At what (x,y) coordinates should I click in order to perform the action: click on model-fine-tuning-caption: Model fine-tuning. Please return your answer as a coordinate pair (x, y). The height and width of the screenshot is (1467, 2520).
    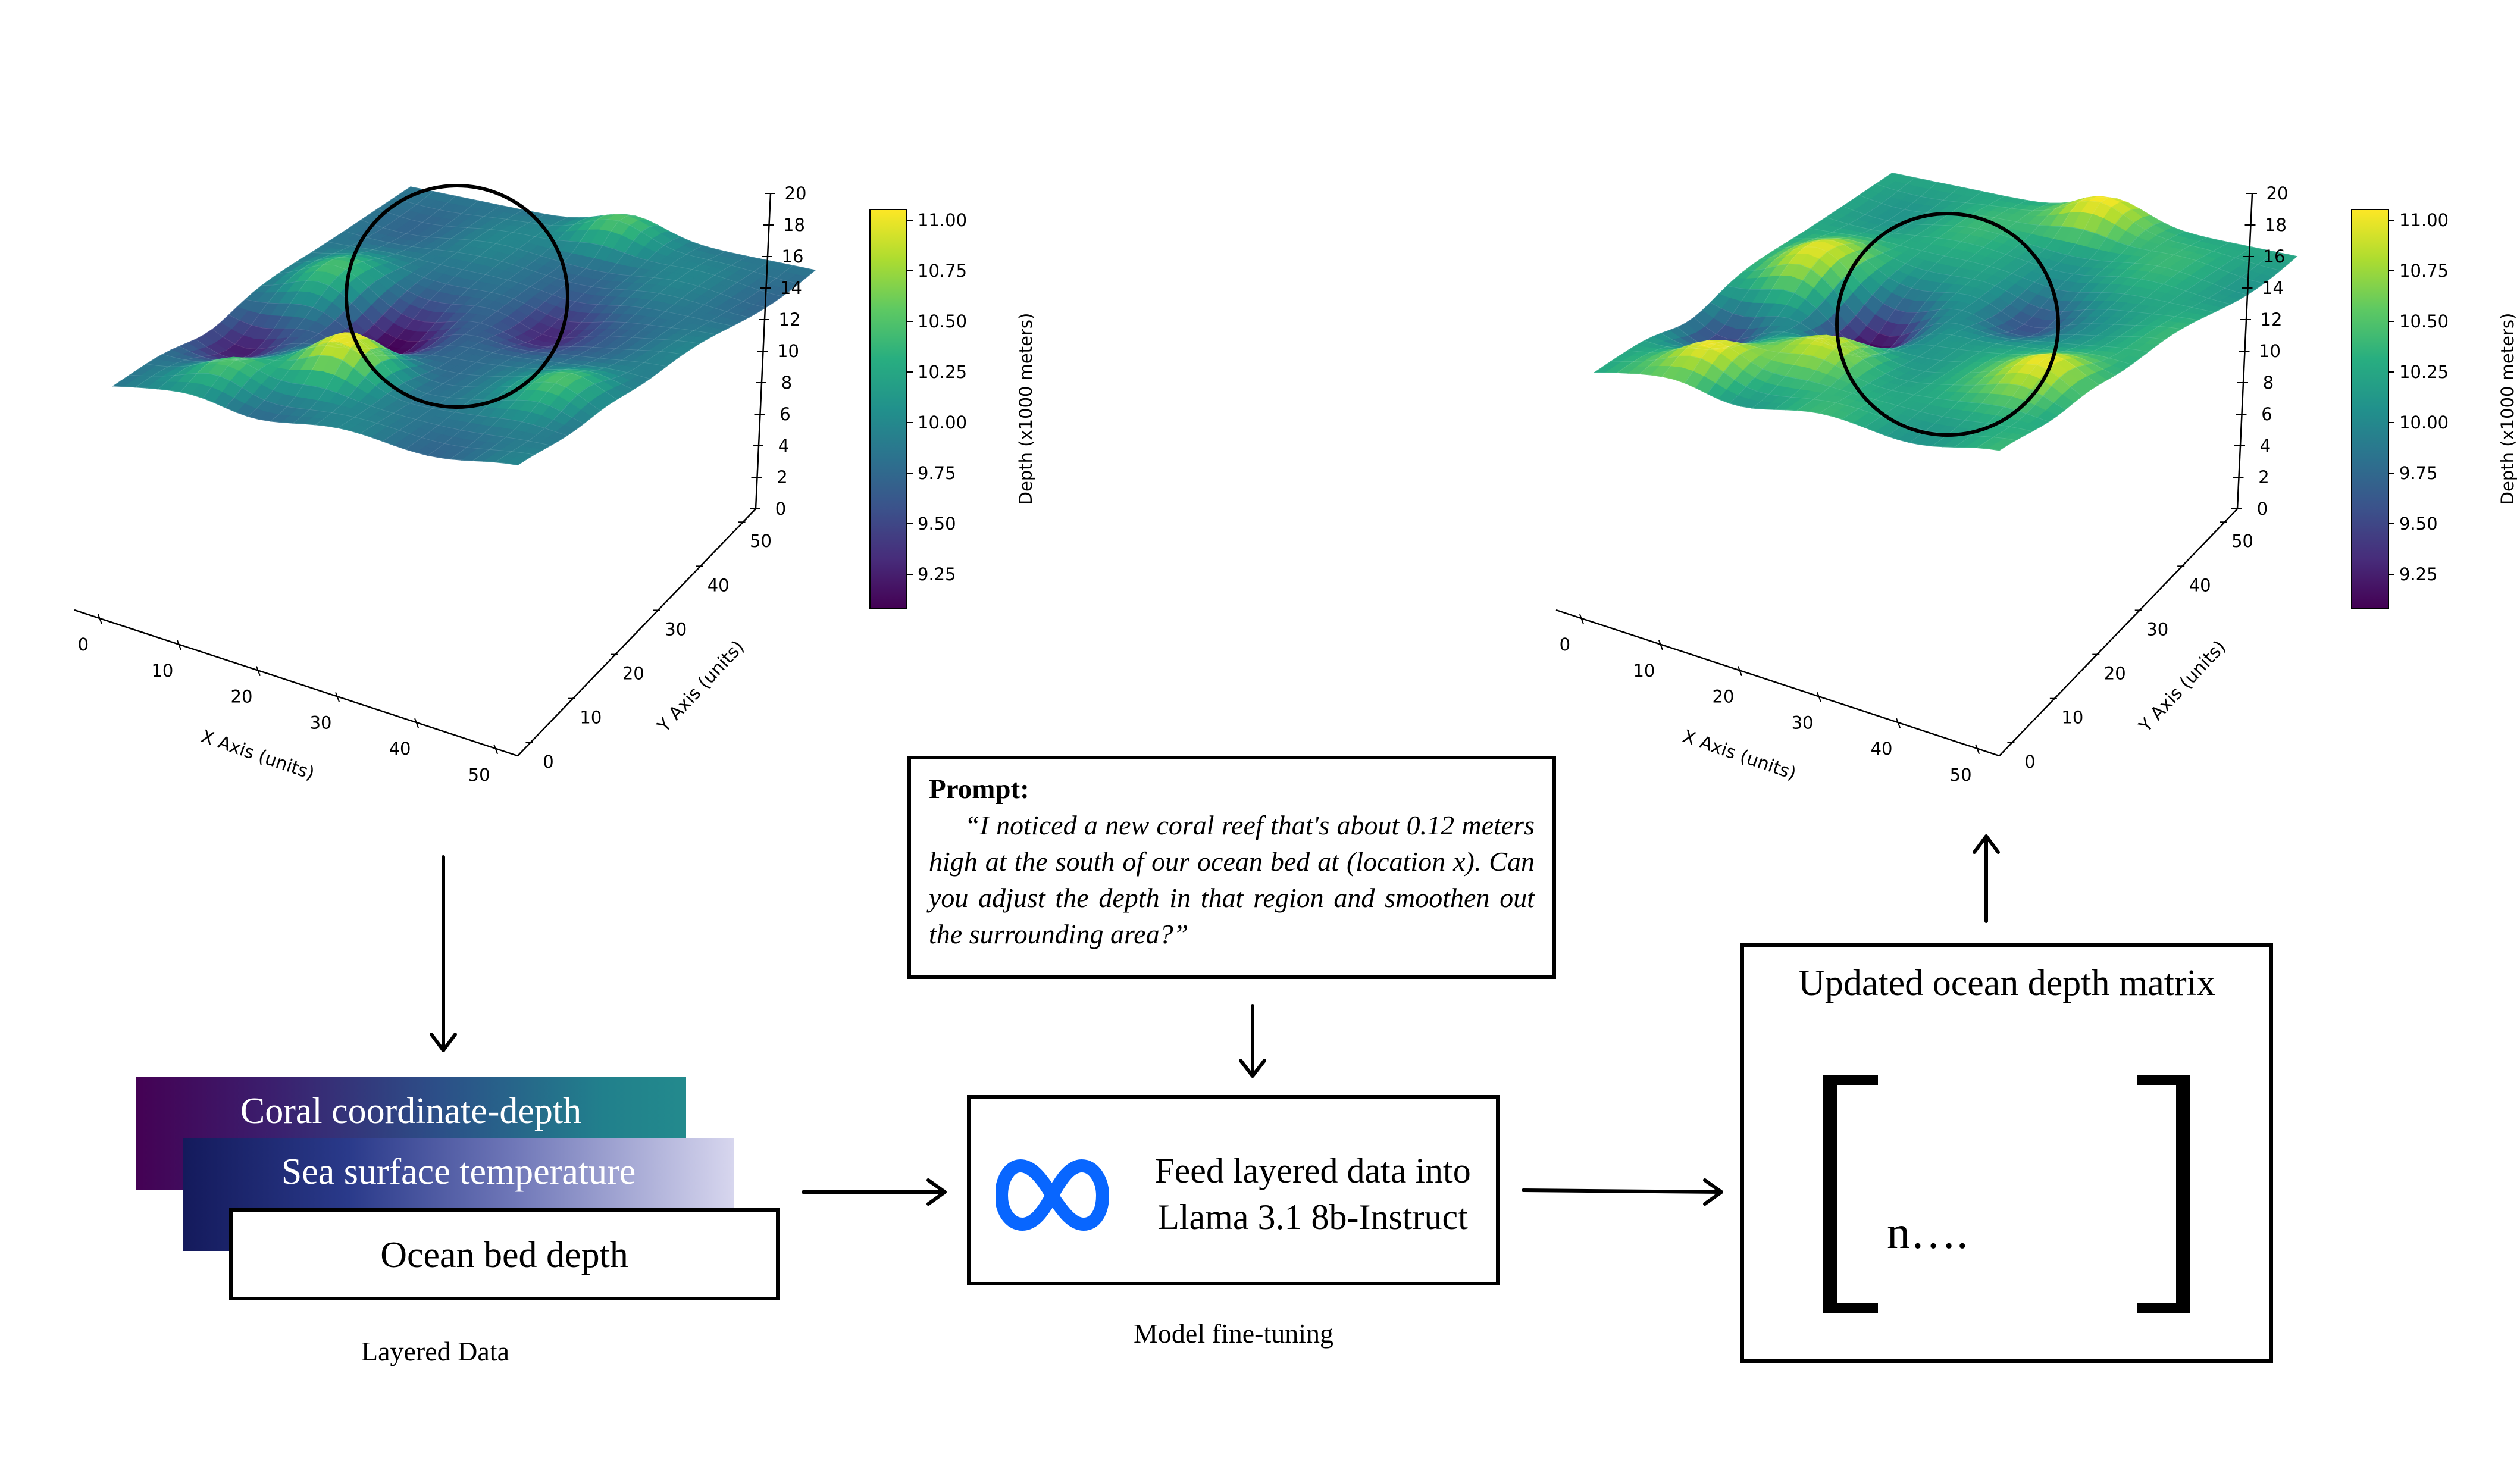
    Looking at the image, I should click on (1233, 1333).